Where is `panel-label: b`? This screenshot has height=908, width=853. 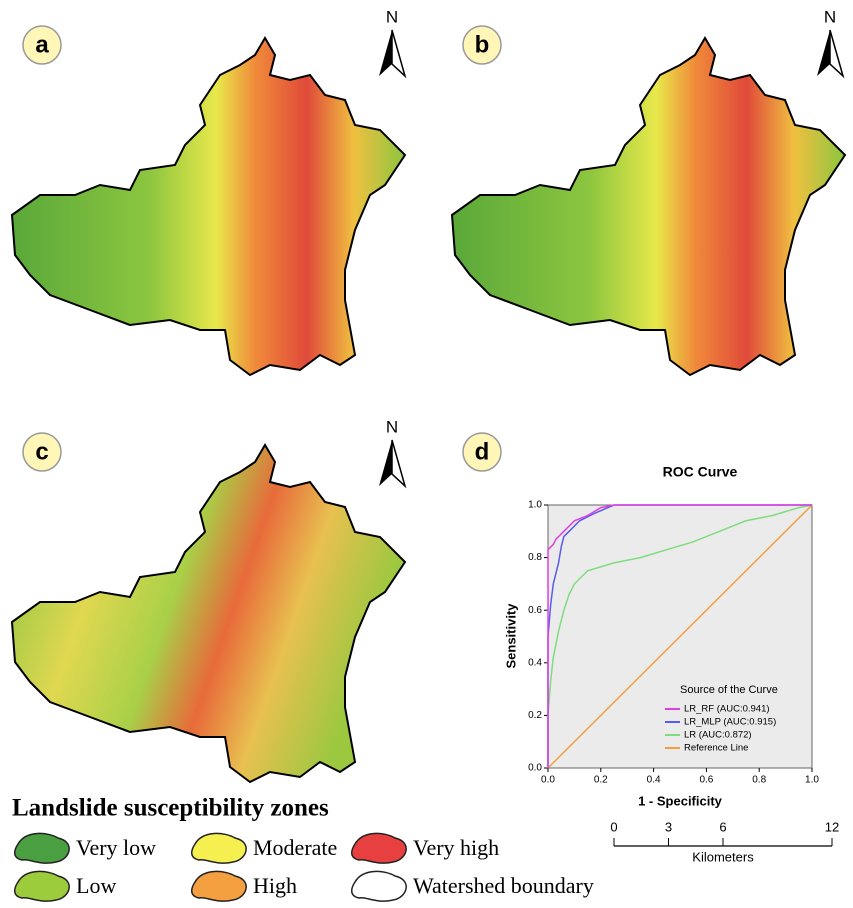 panel-label: b is located at coordinates (482, 44).